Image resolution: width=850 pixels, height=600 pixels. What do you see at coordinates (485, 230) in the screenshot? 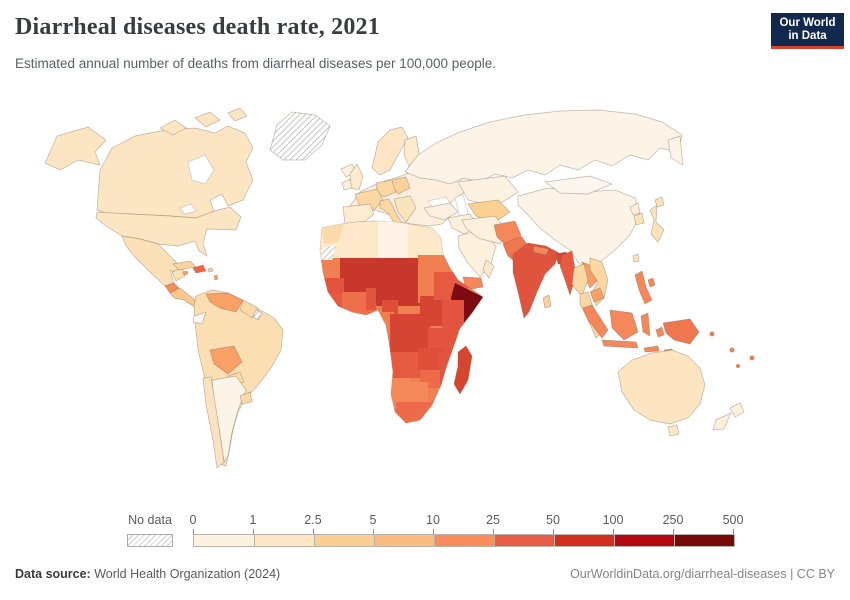
I see `region-iran` at bounding box center [485, 230].